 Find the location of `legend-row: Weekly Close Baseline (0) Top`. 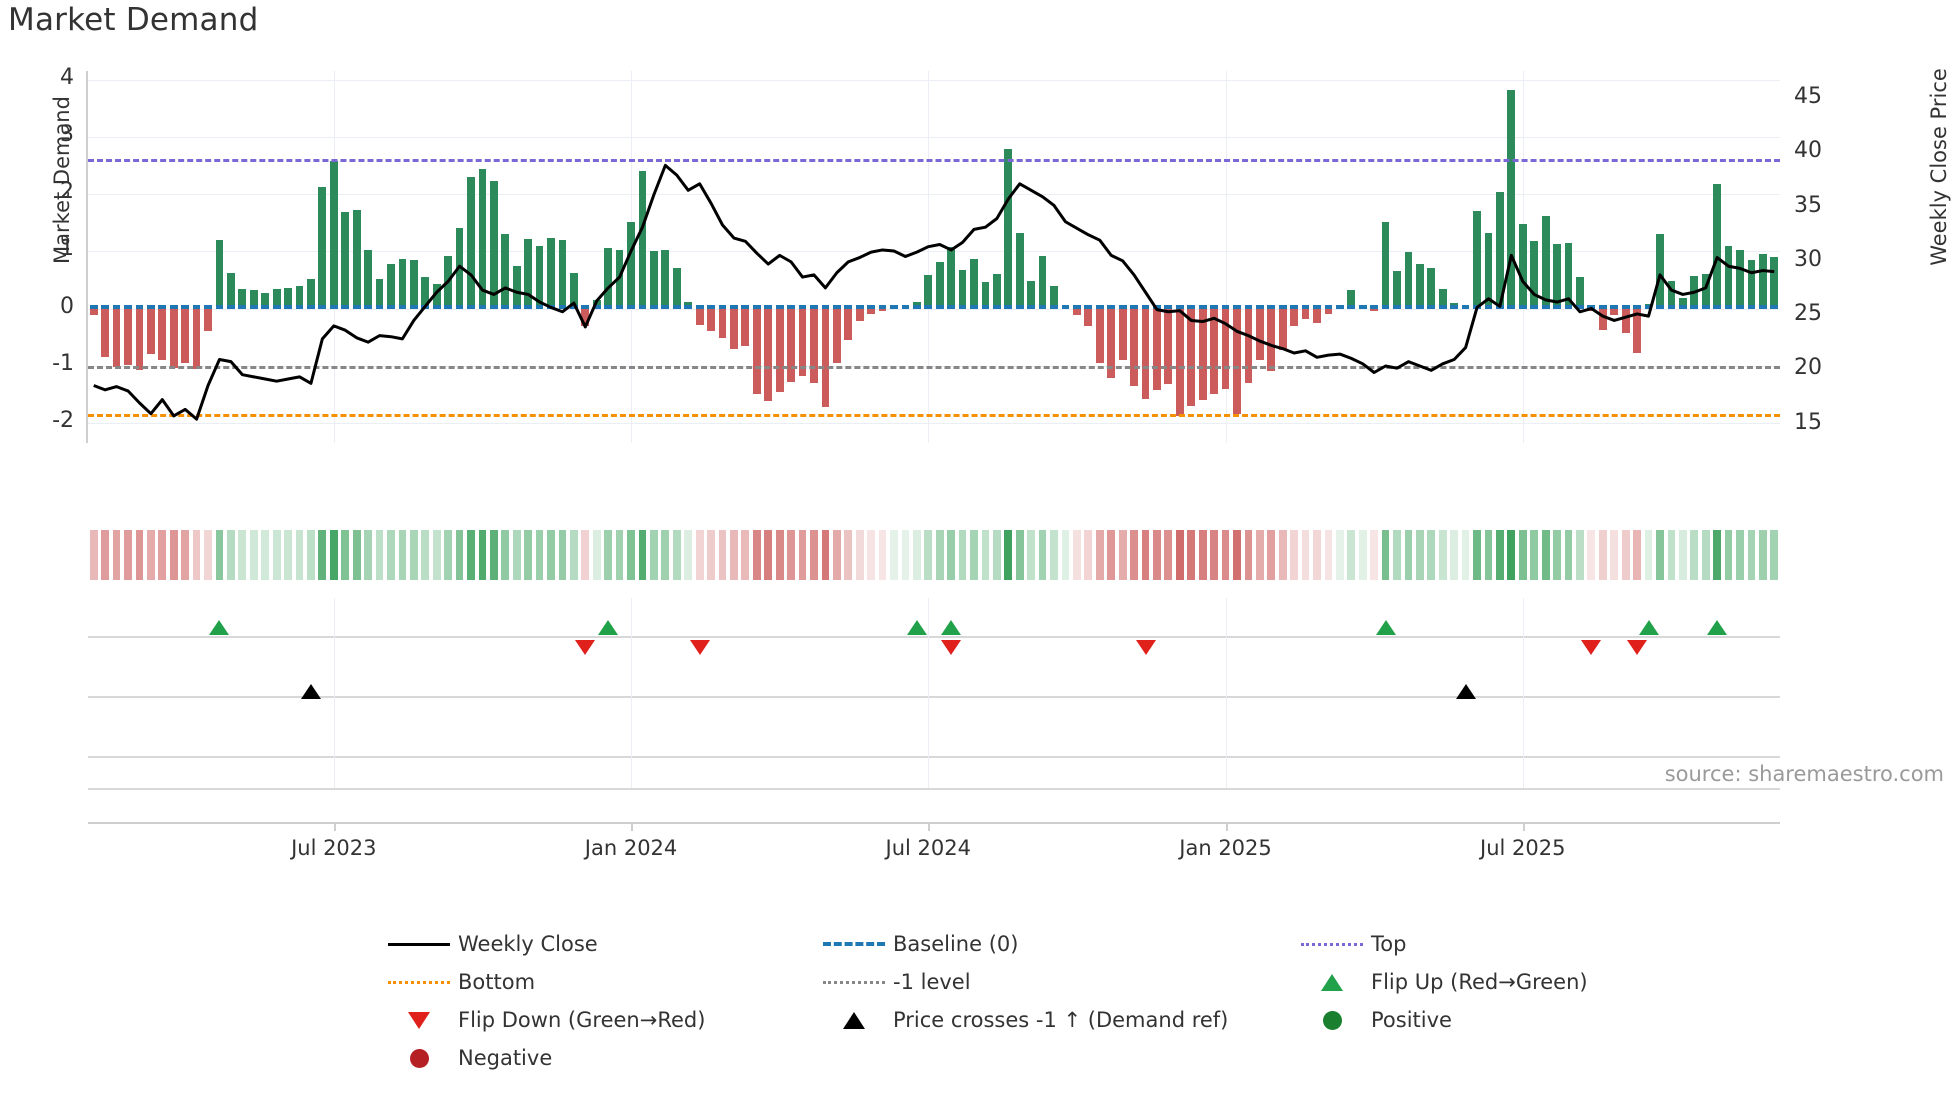

legend-row: Weekly Close Baseline (0) Top is located at coordinates (1090, 944).